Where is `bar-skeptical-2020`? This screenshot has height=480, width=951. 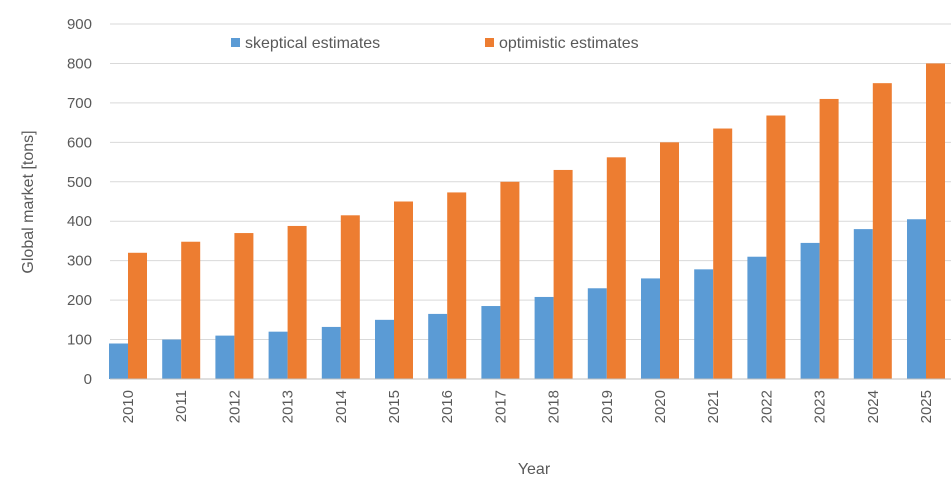 bar-skeptical-2020 is located at coordinates (650, 328).